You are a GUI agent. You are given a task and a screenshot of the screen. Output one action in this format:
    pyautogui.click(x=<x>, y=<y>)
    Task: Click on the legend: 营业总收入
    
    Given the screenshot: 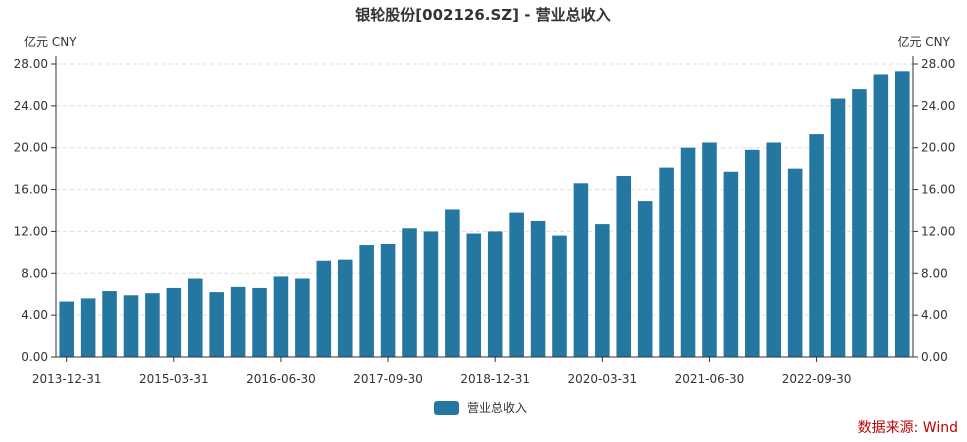 What is the action you would take?
    pyautogui.click(x=480, y=408)
    